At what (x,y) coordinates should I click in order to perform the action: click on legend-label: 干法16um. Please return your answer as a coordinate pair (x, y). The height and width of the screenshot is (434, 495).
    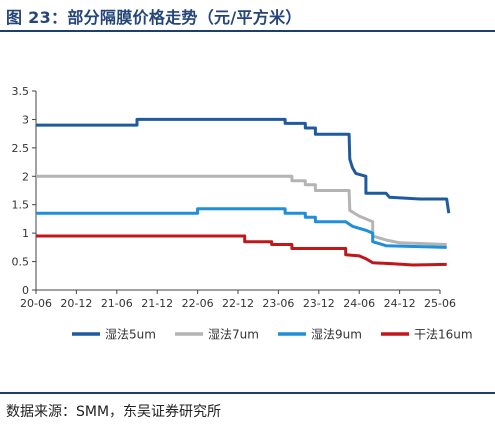
    Looking at the image, I should click on (443, 335).